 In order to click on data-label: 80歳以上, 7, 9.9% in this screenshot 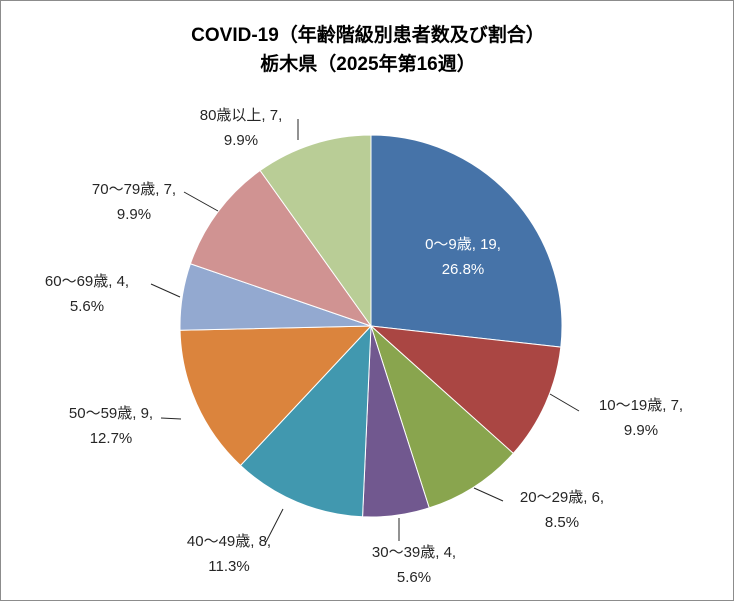, I will do `click(241, 128)`.